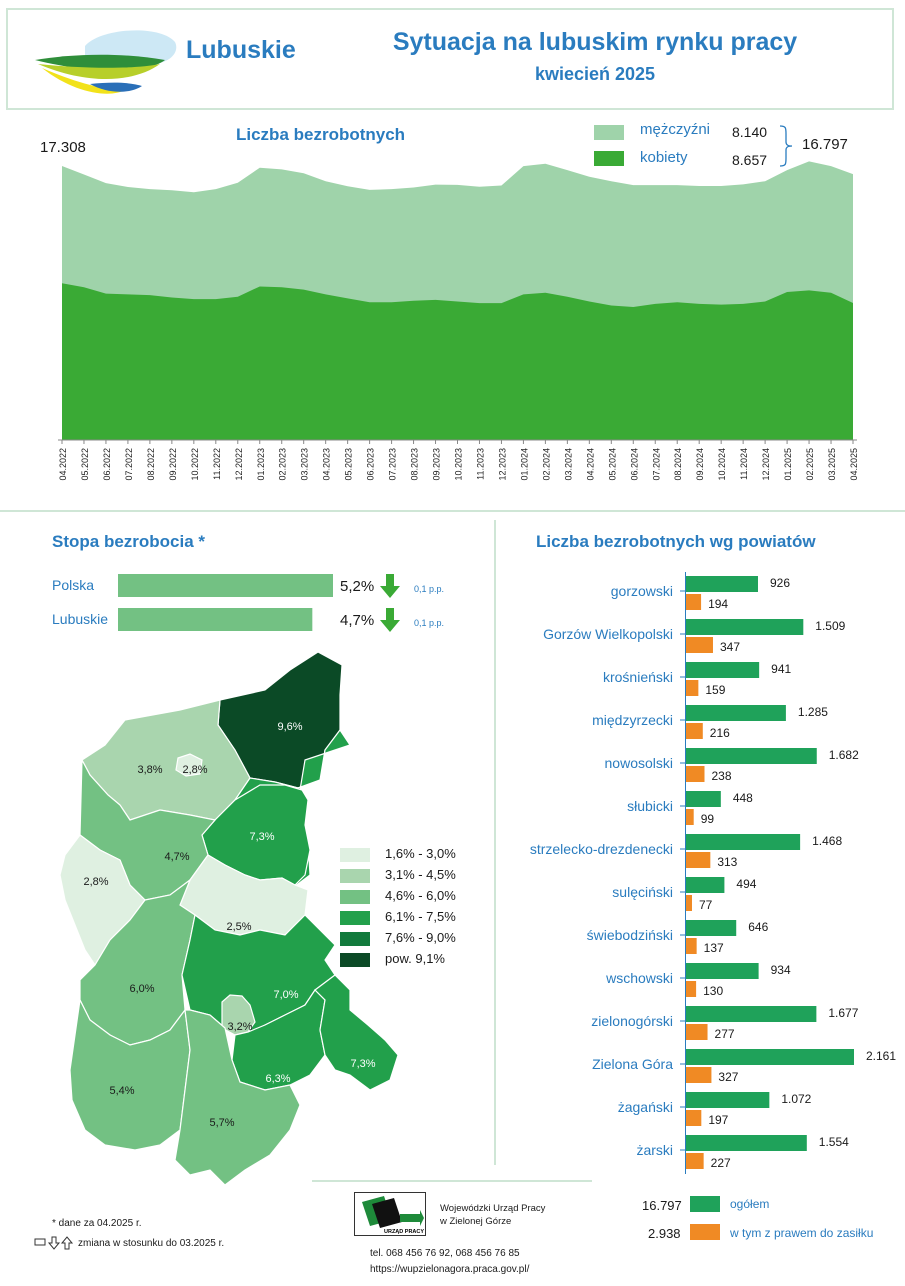 This screenshot has height=1286, width=905. Describe the element at coordinates (524, 464) in the screenshot. I see `x-tick-label: 01.2024` at that location.